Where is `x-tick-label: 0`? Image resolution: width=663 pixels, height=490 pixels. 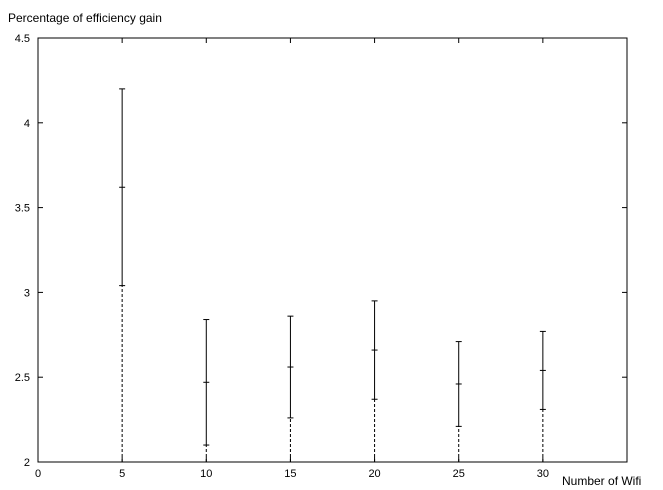 x-tick-label: 0 is located at coordinates (38, 474).